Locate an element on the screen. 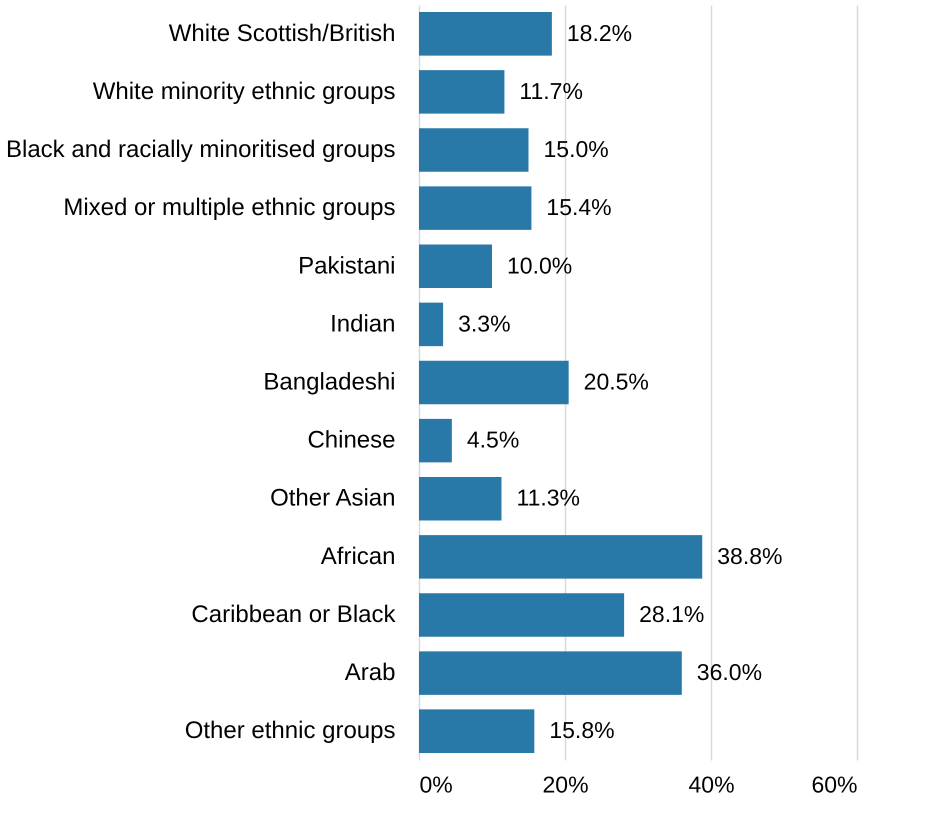 Image resolution: width=935 pixels, height=817 pixels. data-label: 10.0% is located at coordinates (539, 265).